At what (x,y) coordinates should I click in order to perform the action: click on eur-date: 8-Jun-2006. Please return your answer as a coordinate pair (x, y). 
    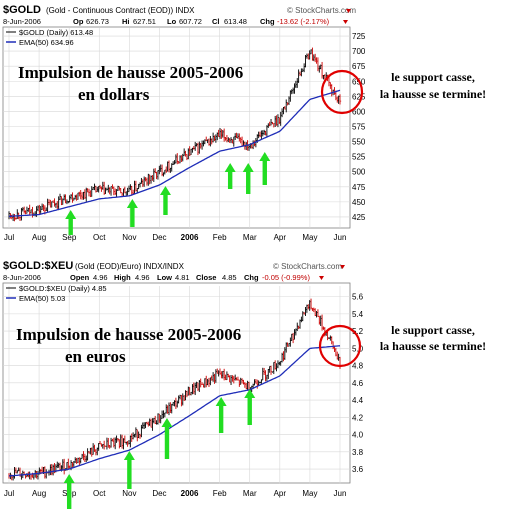
    Looking at the image, I should click on (22, 277).